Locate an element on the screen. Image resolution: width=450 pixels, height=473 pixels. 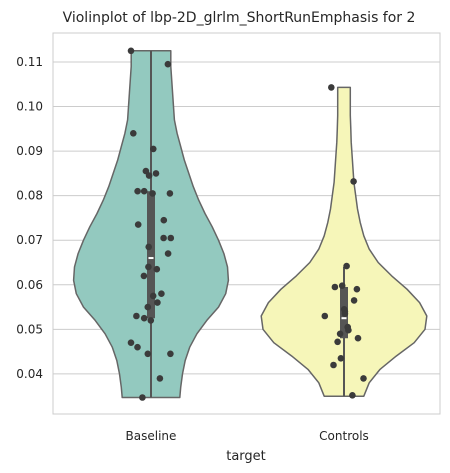
y-tick-label: 0.05 is located at coordinates (29, 329).